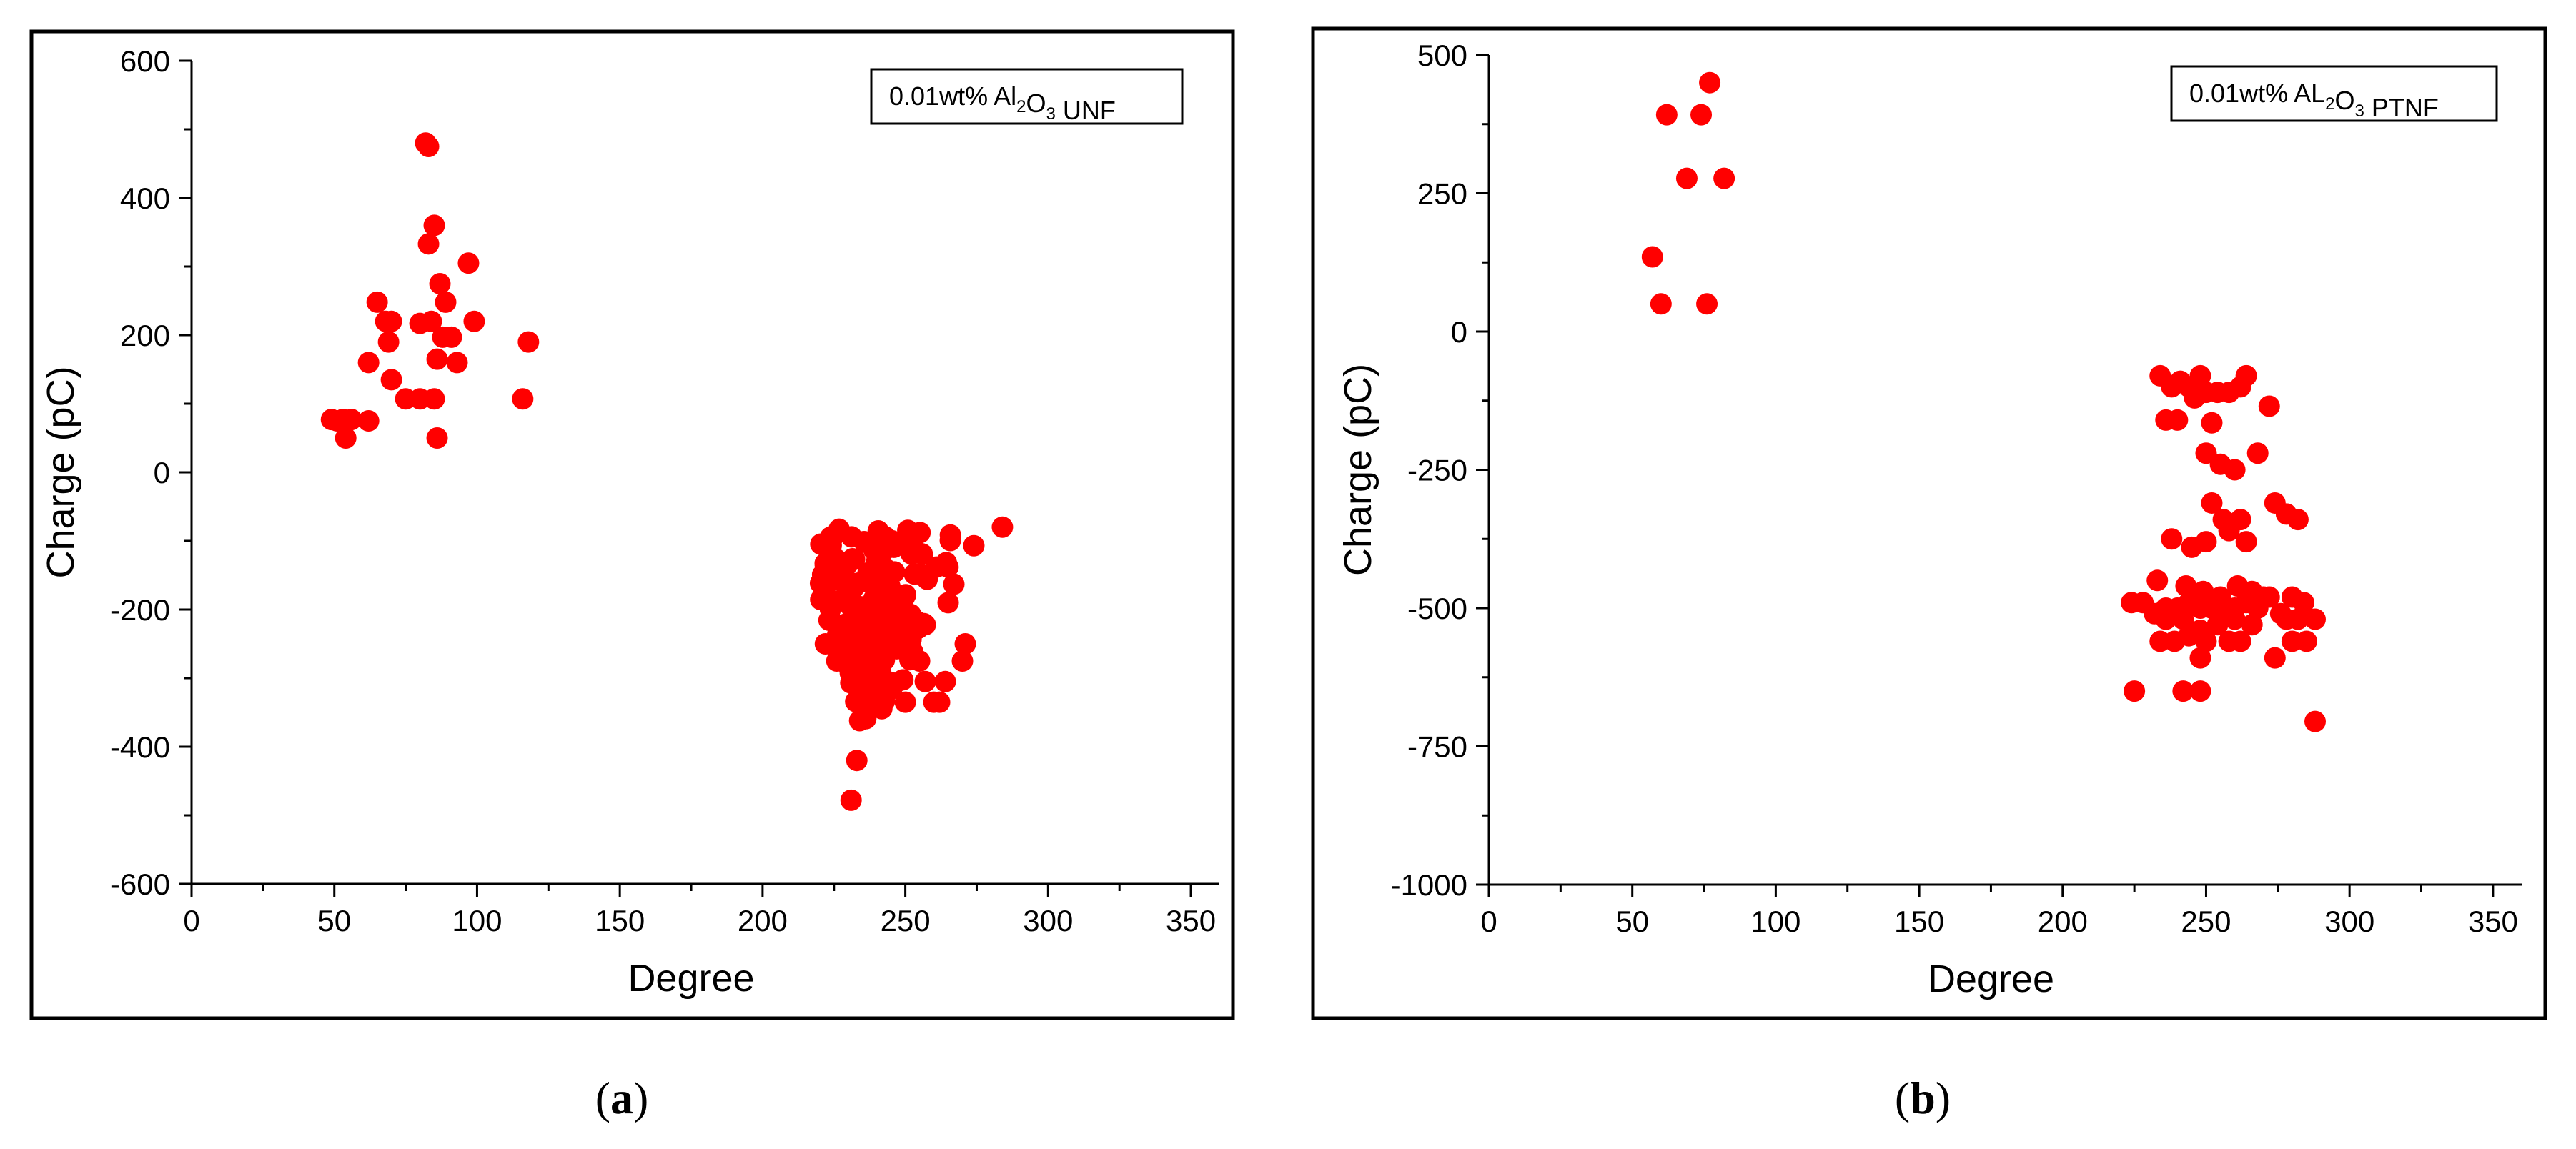  What do you see at coordinates (1437, 747) in the screenshot?
I see `y-tick-label: -750` at bounding box center [1437, 747].